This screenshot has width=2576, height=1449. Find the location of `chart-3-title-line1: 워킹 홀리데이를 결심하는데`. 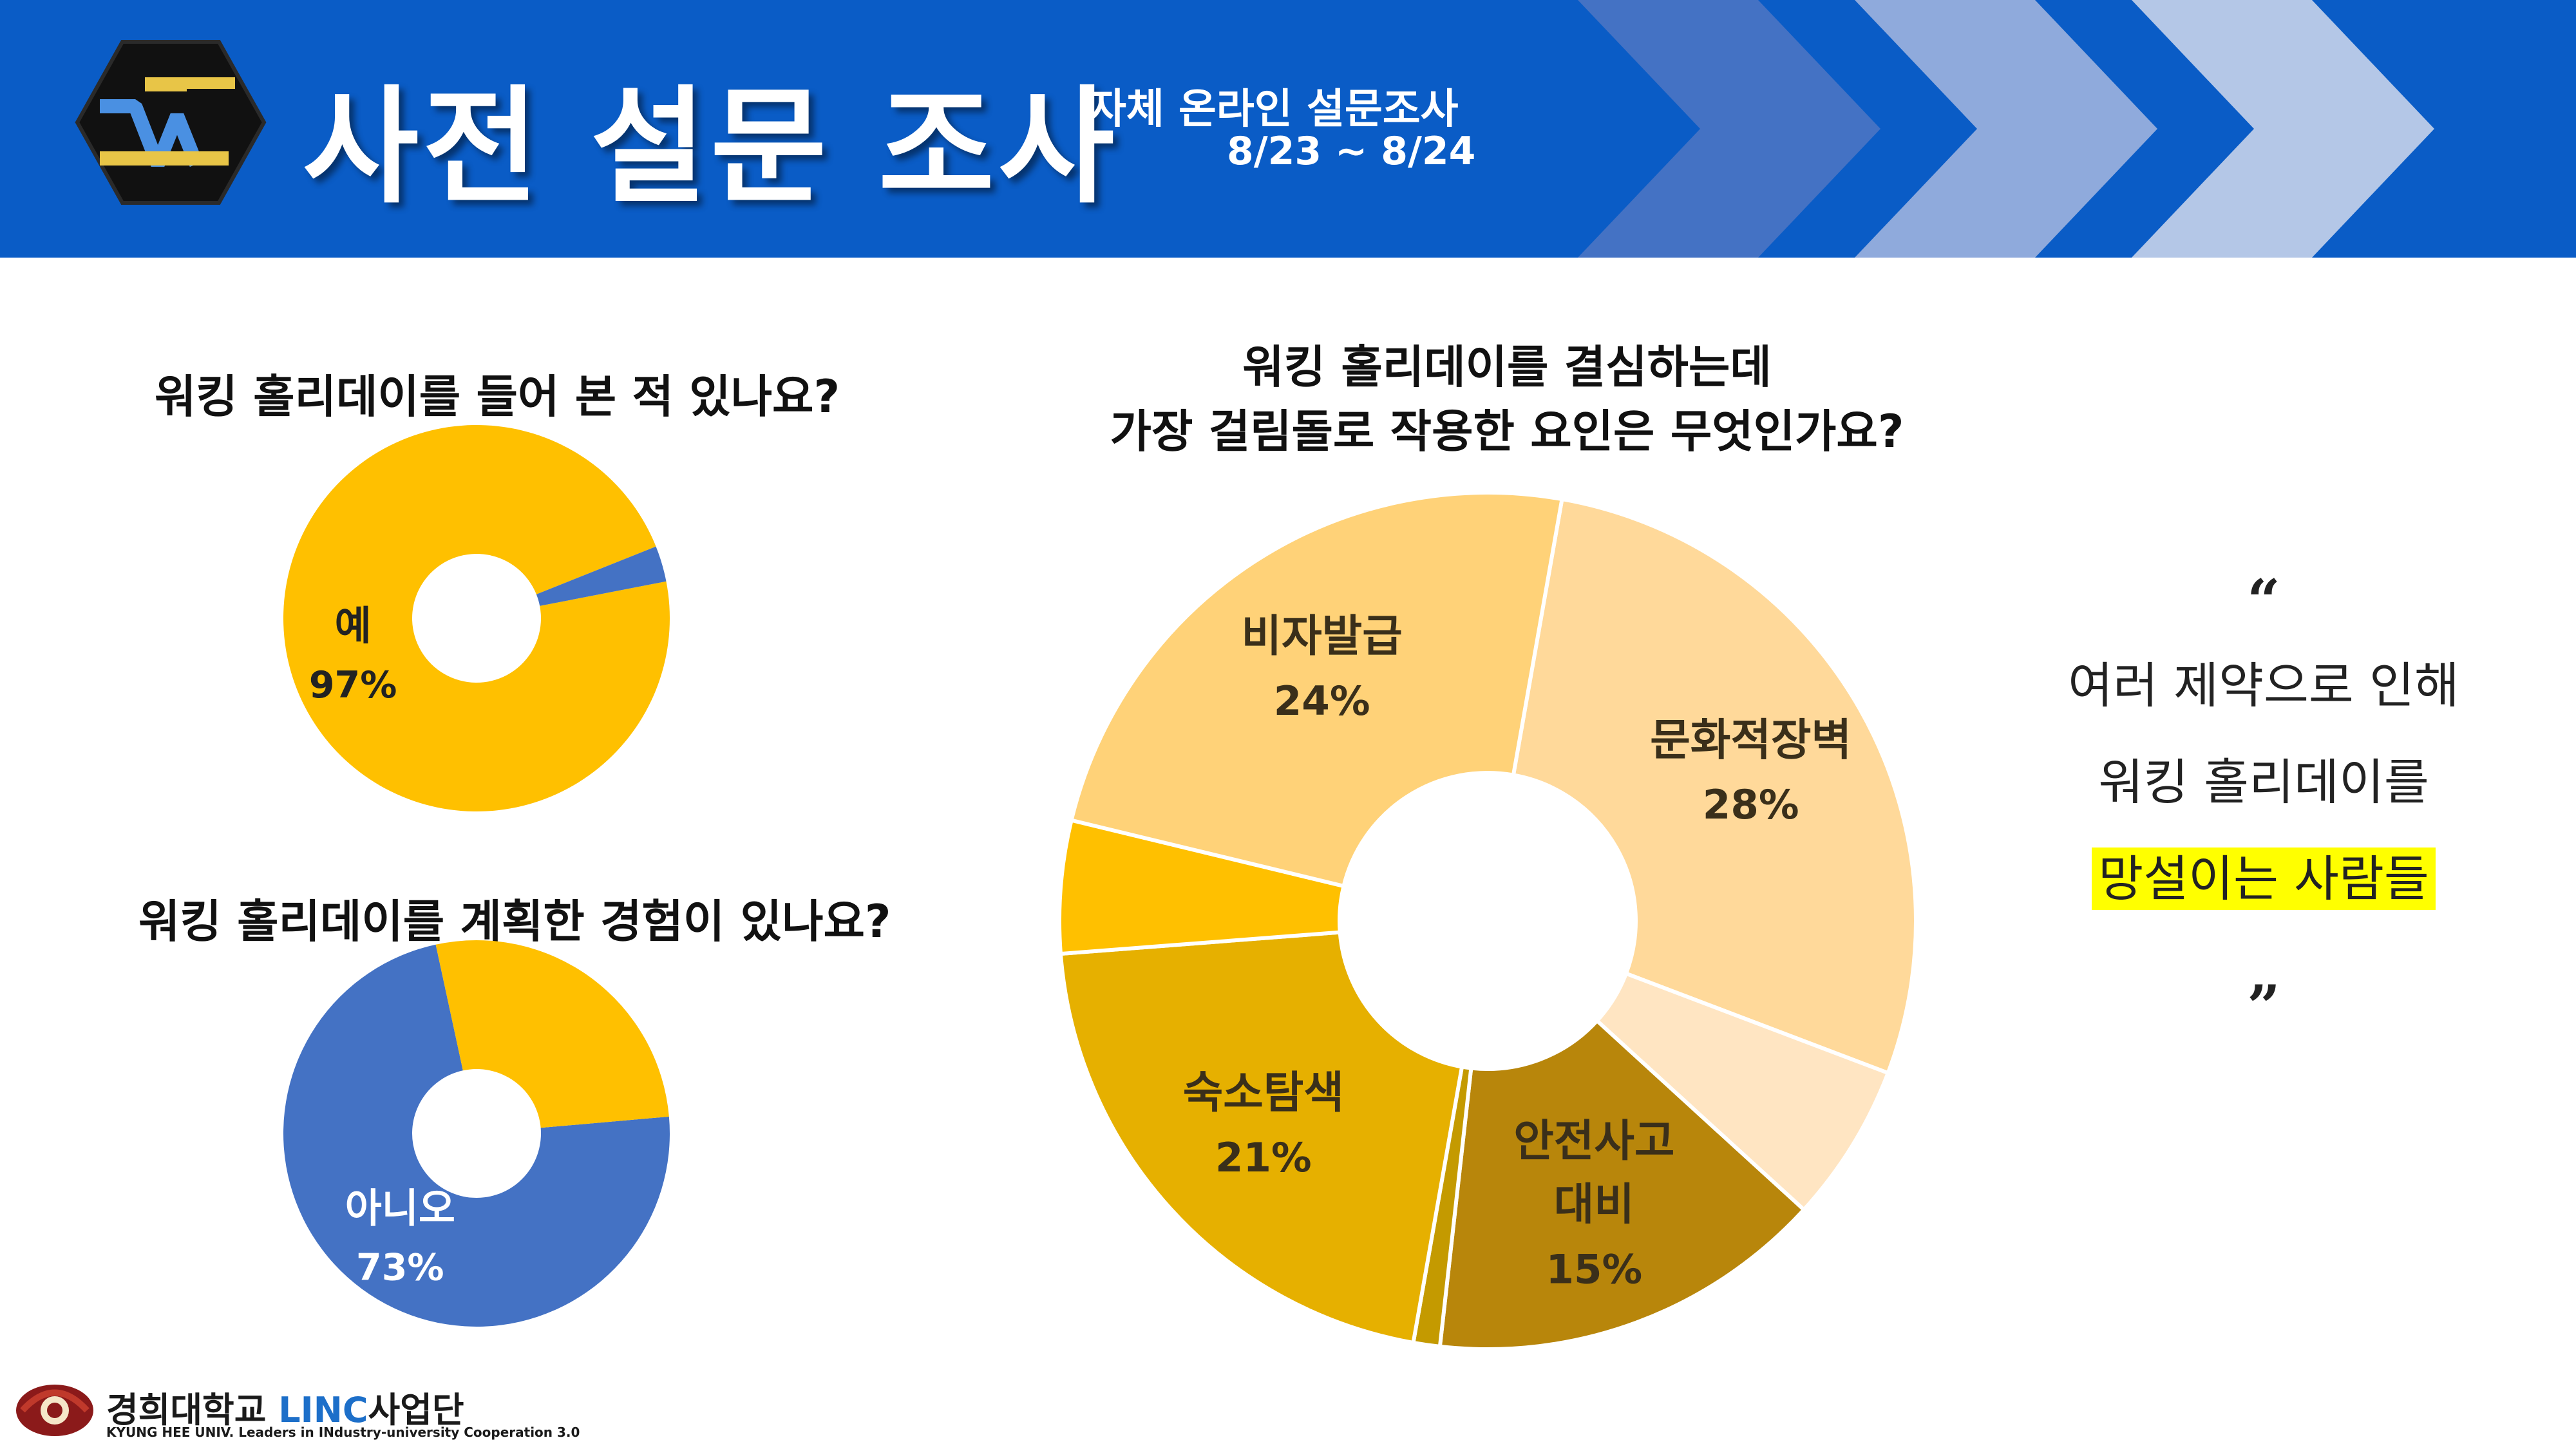

chart-3-title-line1: 워킹 홀리데이를 결심하는데 is located at coordinates (1507, 367).